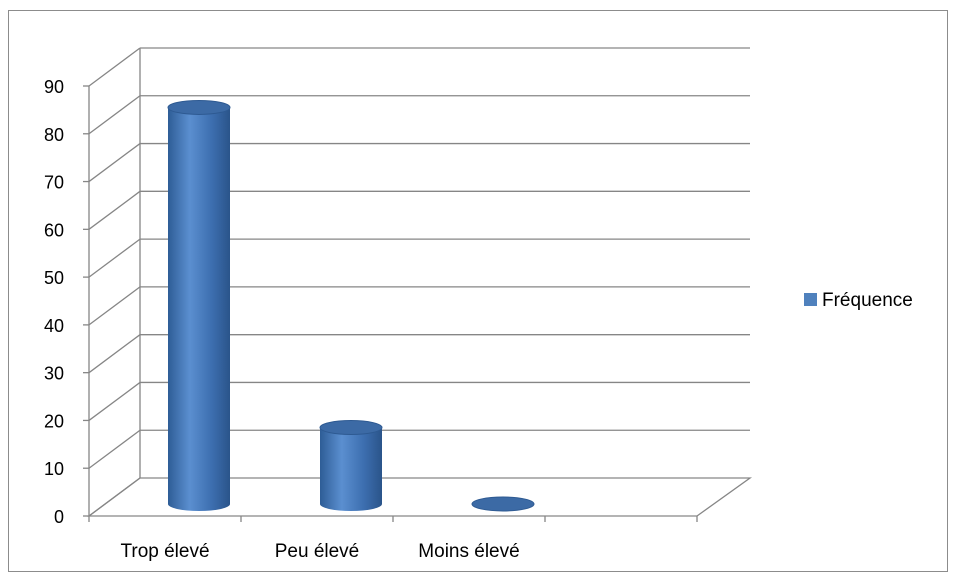 Image resolution: width=957 pixels, height=578 pixels. I want to click on y-tick-label: 30, so click(54, 374).